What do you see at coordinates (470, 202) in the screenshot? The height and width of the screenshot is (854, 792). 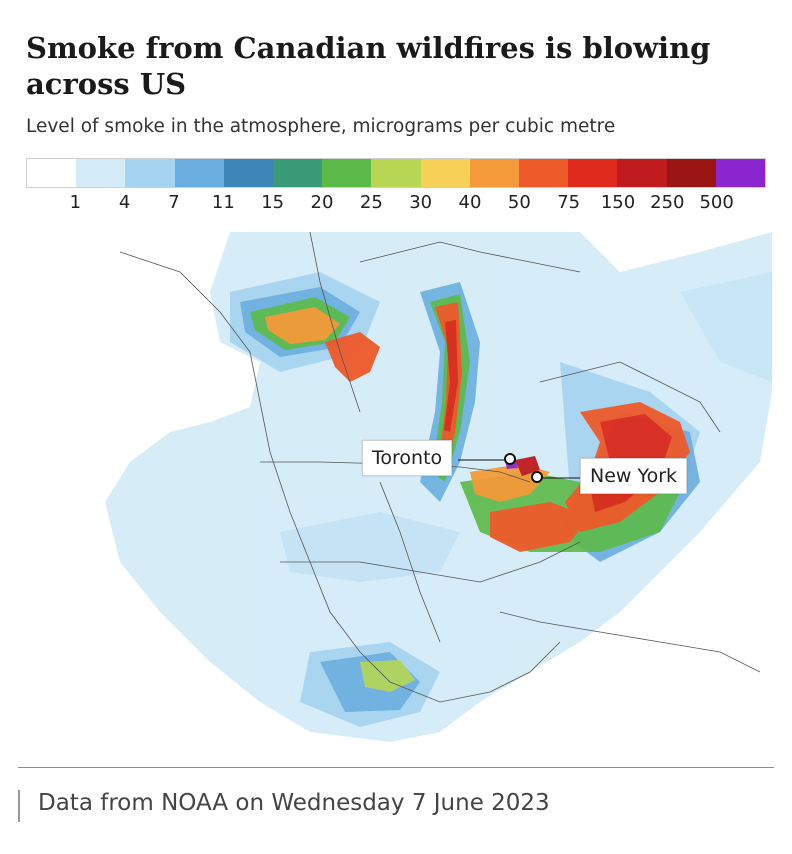 I see `legend-tick-8: 40` at bounding box center [470, 202].